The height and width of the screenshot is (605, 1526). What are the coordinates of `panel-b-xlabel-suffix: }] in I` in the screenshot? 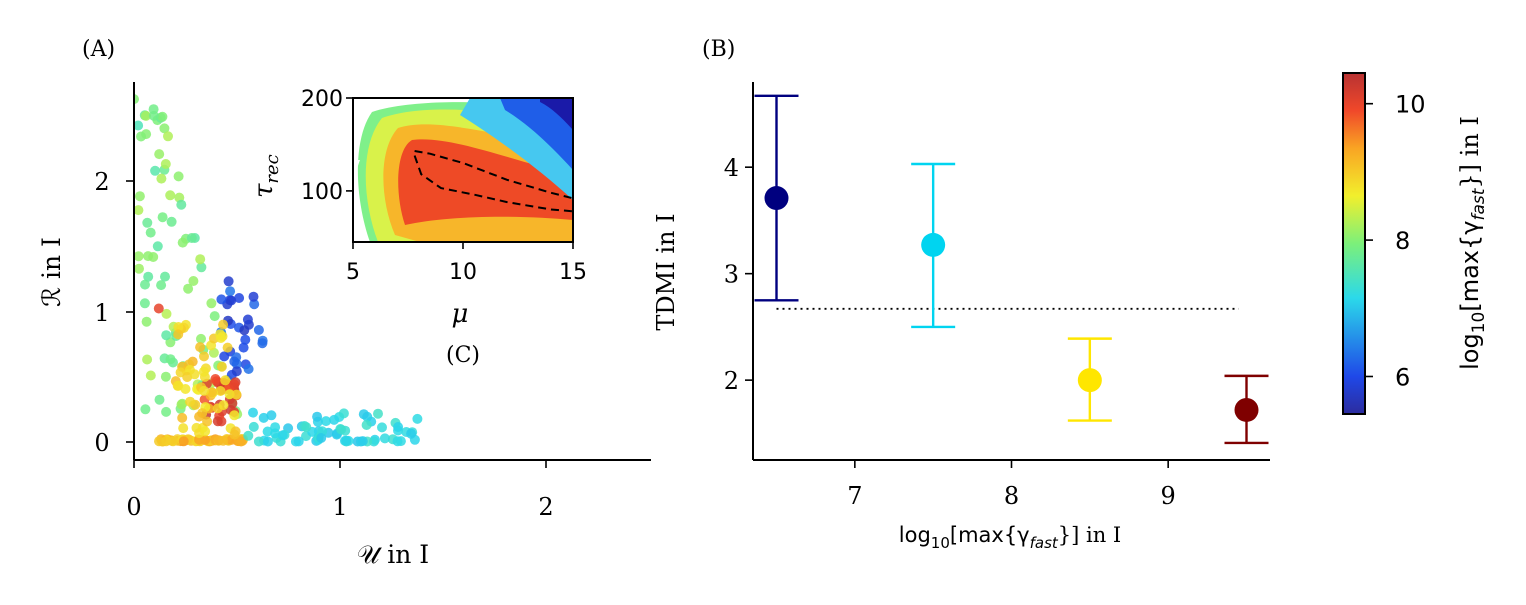 It's located at (1089, 535).